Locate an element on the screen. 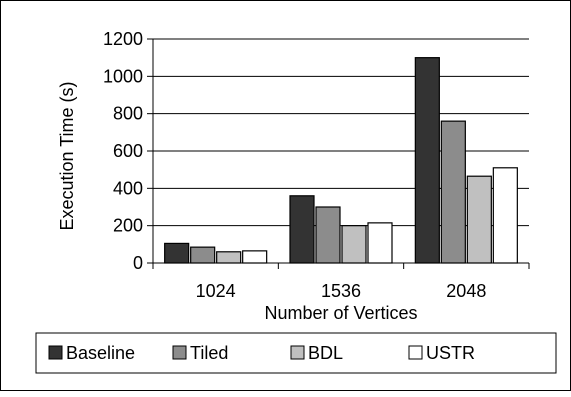  bar-tiled-2048 is located at coordinates (453, 192).